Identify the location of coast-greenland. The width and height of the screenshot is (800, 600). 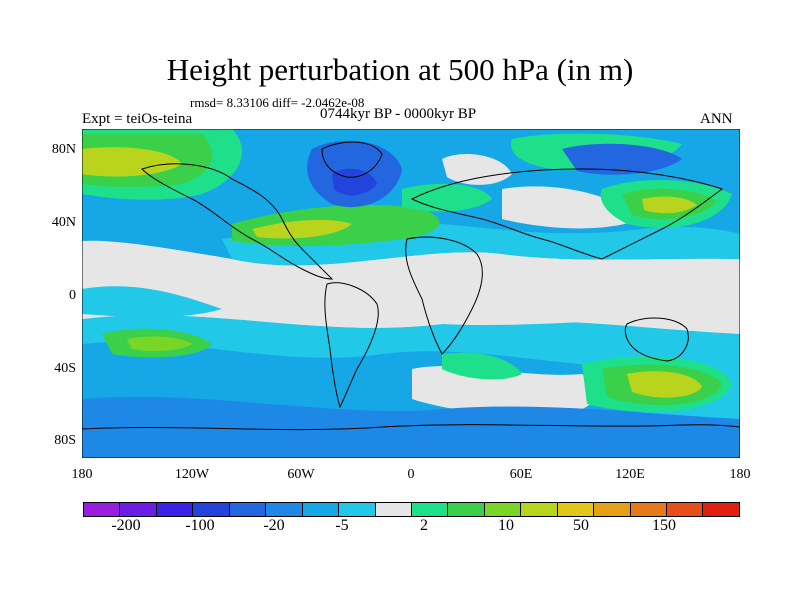
(352, 159).